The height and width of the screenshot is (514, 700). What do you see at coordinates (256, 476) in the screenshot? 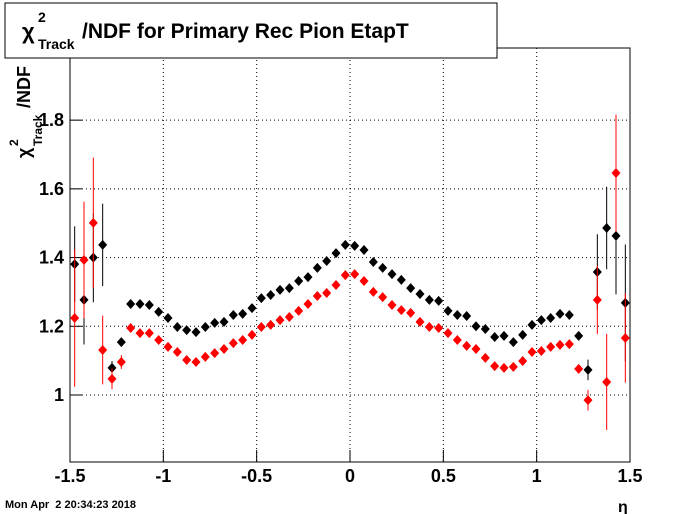
I see `x-tick-label: -0.5` at bounding box center [256, 476].